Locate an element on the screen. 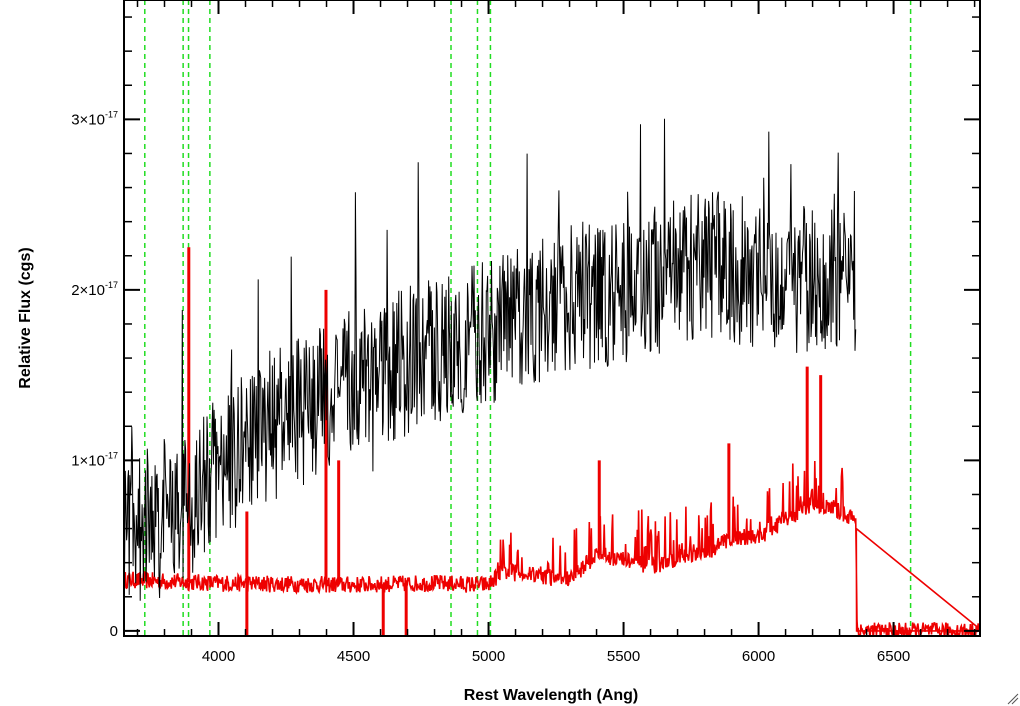  x-tick-label: 4500 is located at coordinates (353, 656).